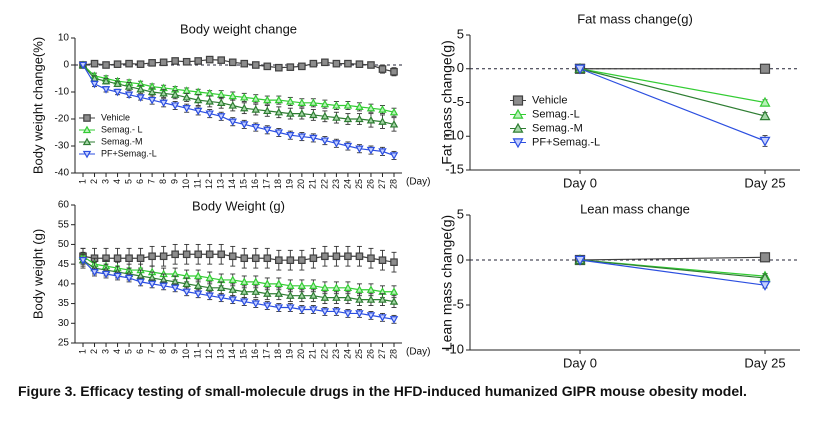  I want to click on y-tick-label: 60, so click(64, 205).